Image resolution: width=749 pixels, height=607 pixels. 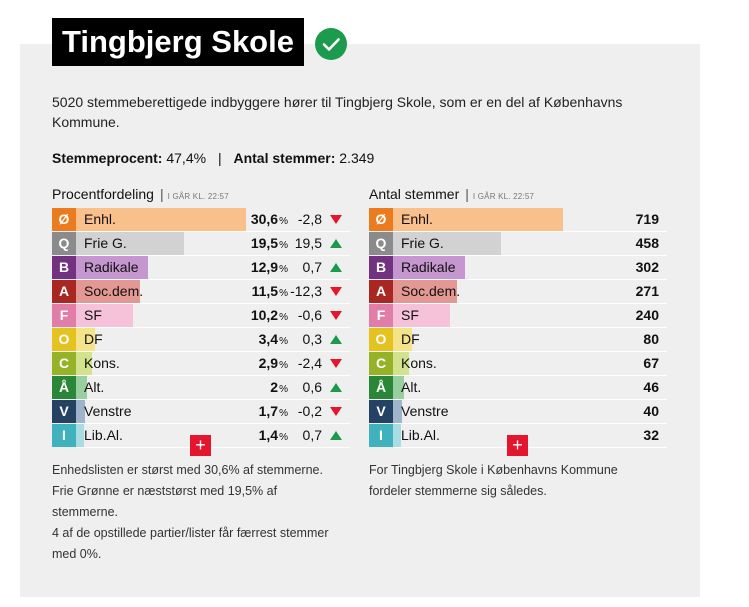 I want to click on change-value: -12,3, so click(x=306, y=291).